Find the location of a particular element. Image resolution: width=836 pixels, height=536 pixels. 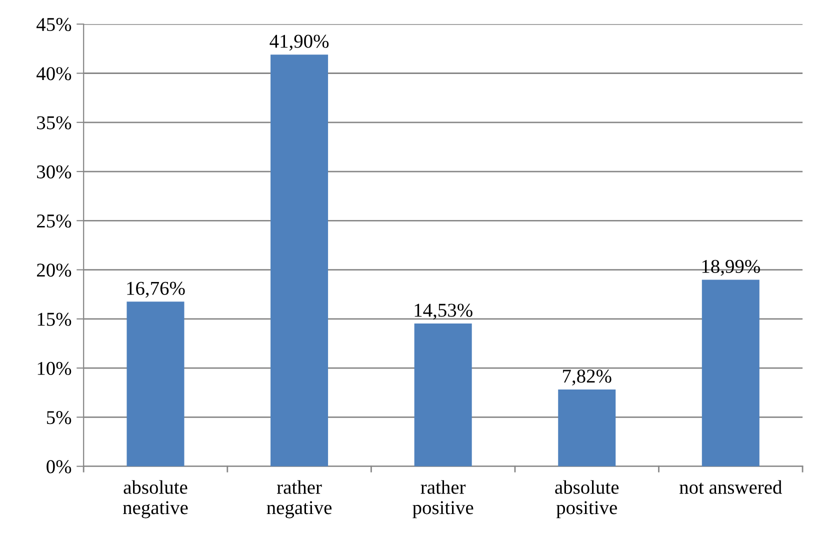

x-tick-label: not answered is located at coordinates (731, 487).